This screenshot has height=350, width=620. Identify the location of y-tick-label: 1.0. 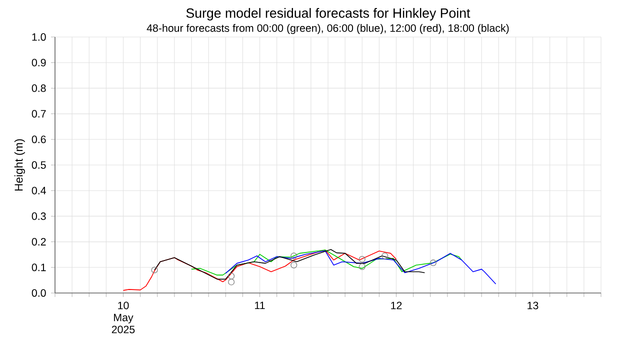
(39, 37).